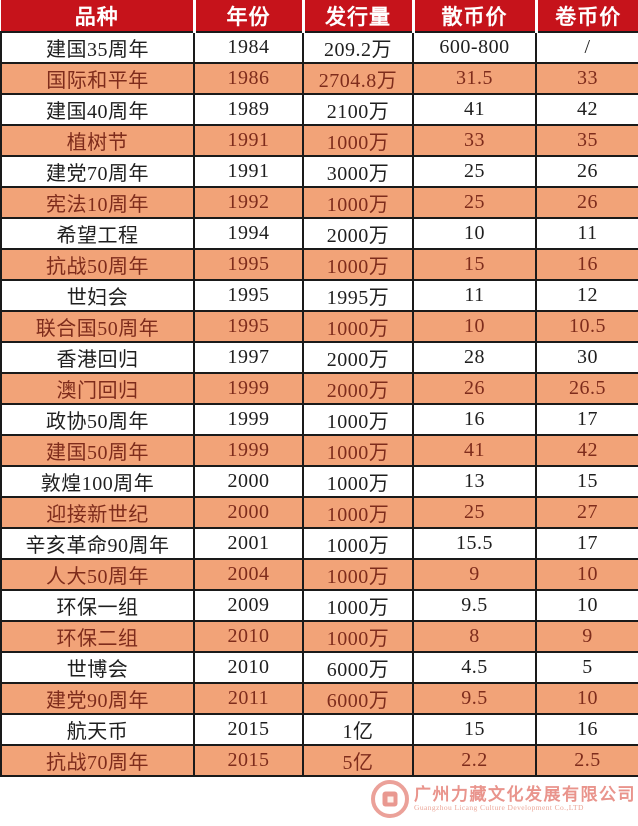 Image resolution: width=638 pixels, height=826 pixels. I want to click on table-row: 建党70周年 1991 3000万 25 26, so click(319, 171).